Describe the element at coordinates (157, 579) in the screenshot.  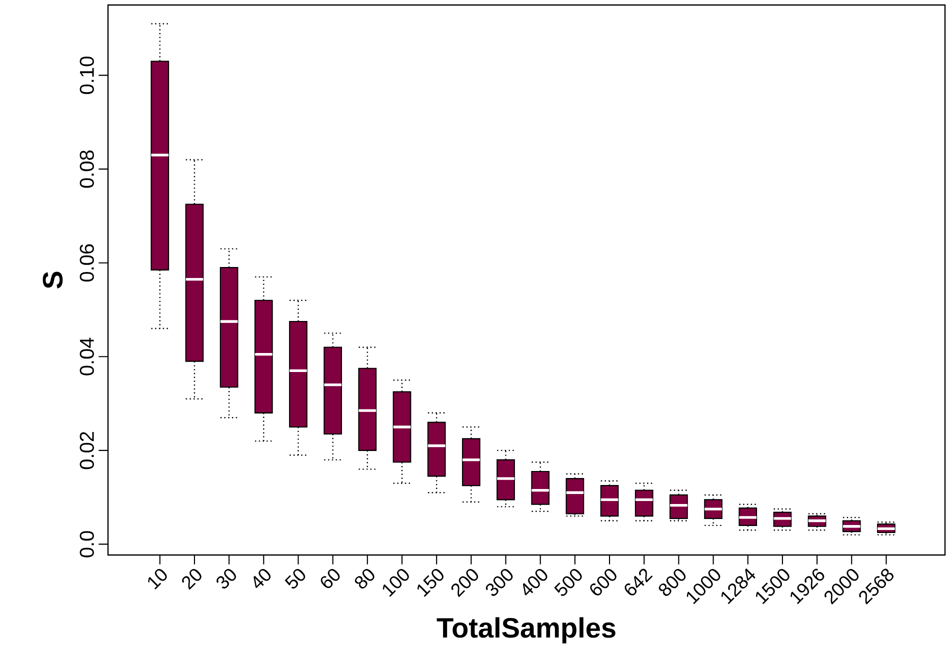
I see `x-tick-label: 10` at that location.